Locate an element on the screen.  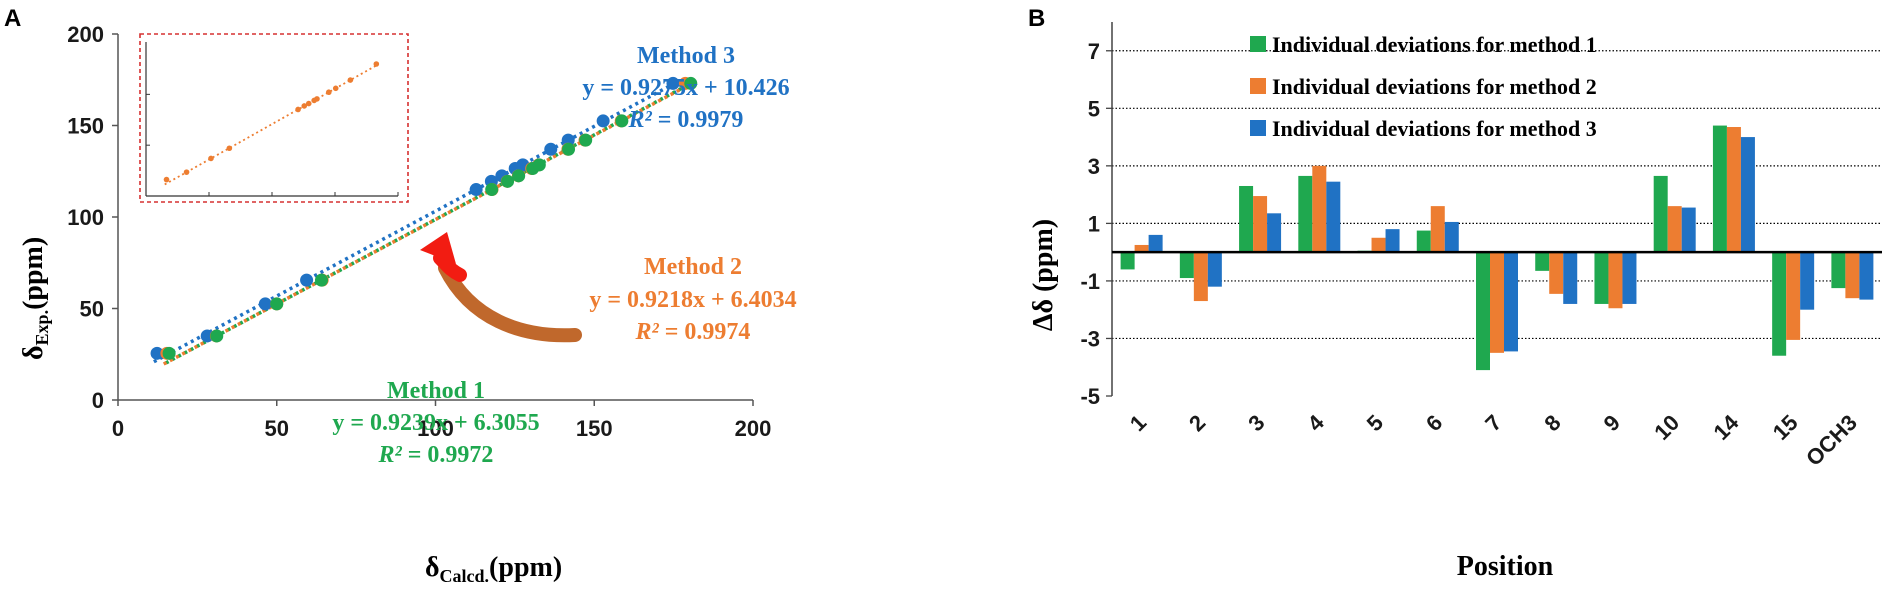
y-tick-label: -5 is located at coordinates (1090, 396).